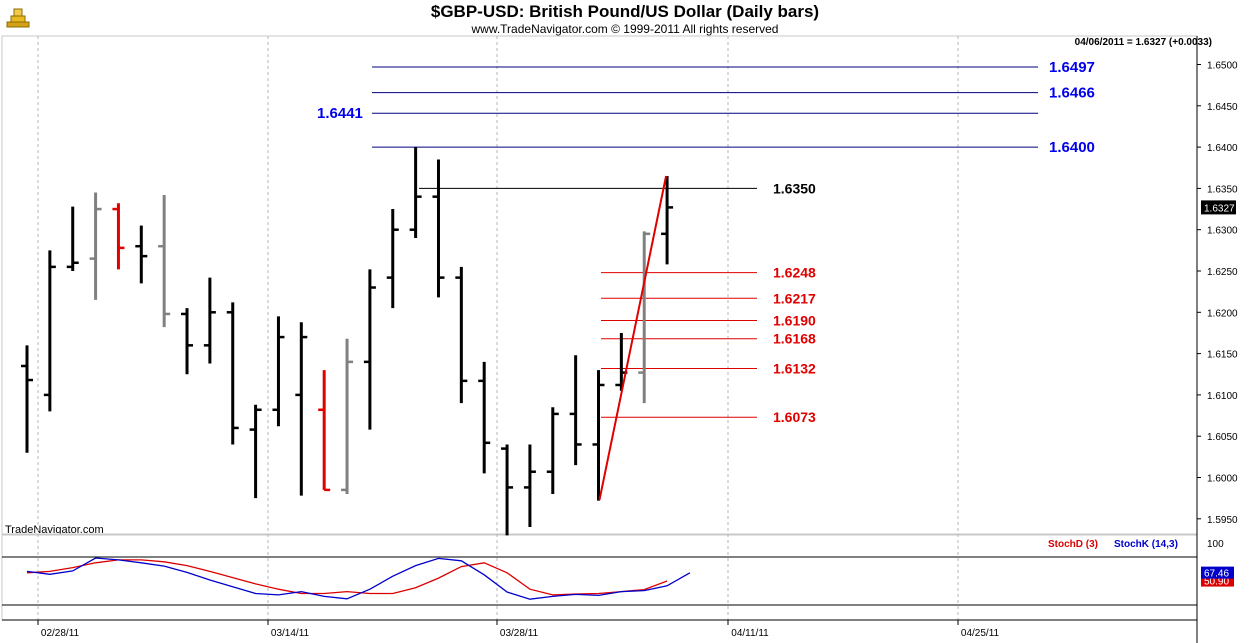 The width and height of the screenshot is (1250, 643). What do you see at coordinates (1222, 272) in the screenshot?
I see `price-axis-label: 1.6250` at bounding box center [1222, 272].